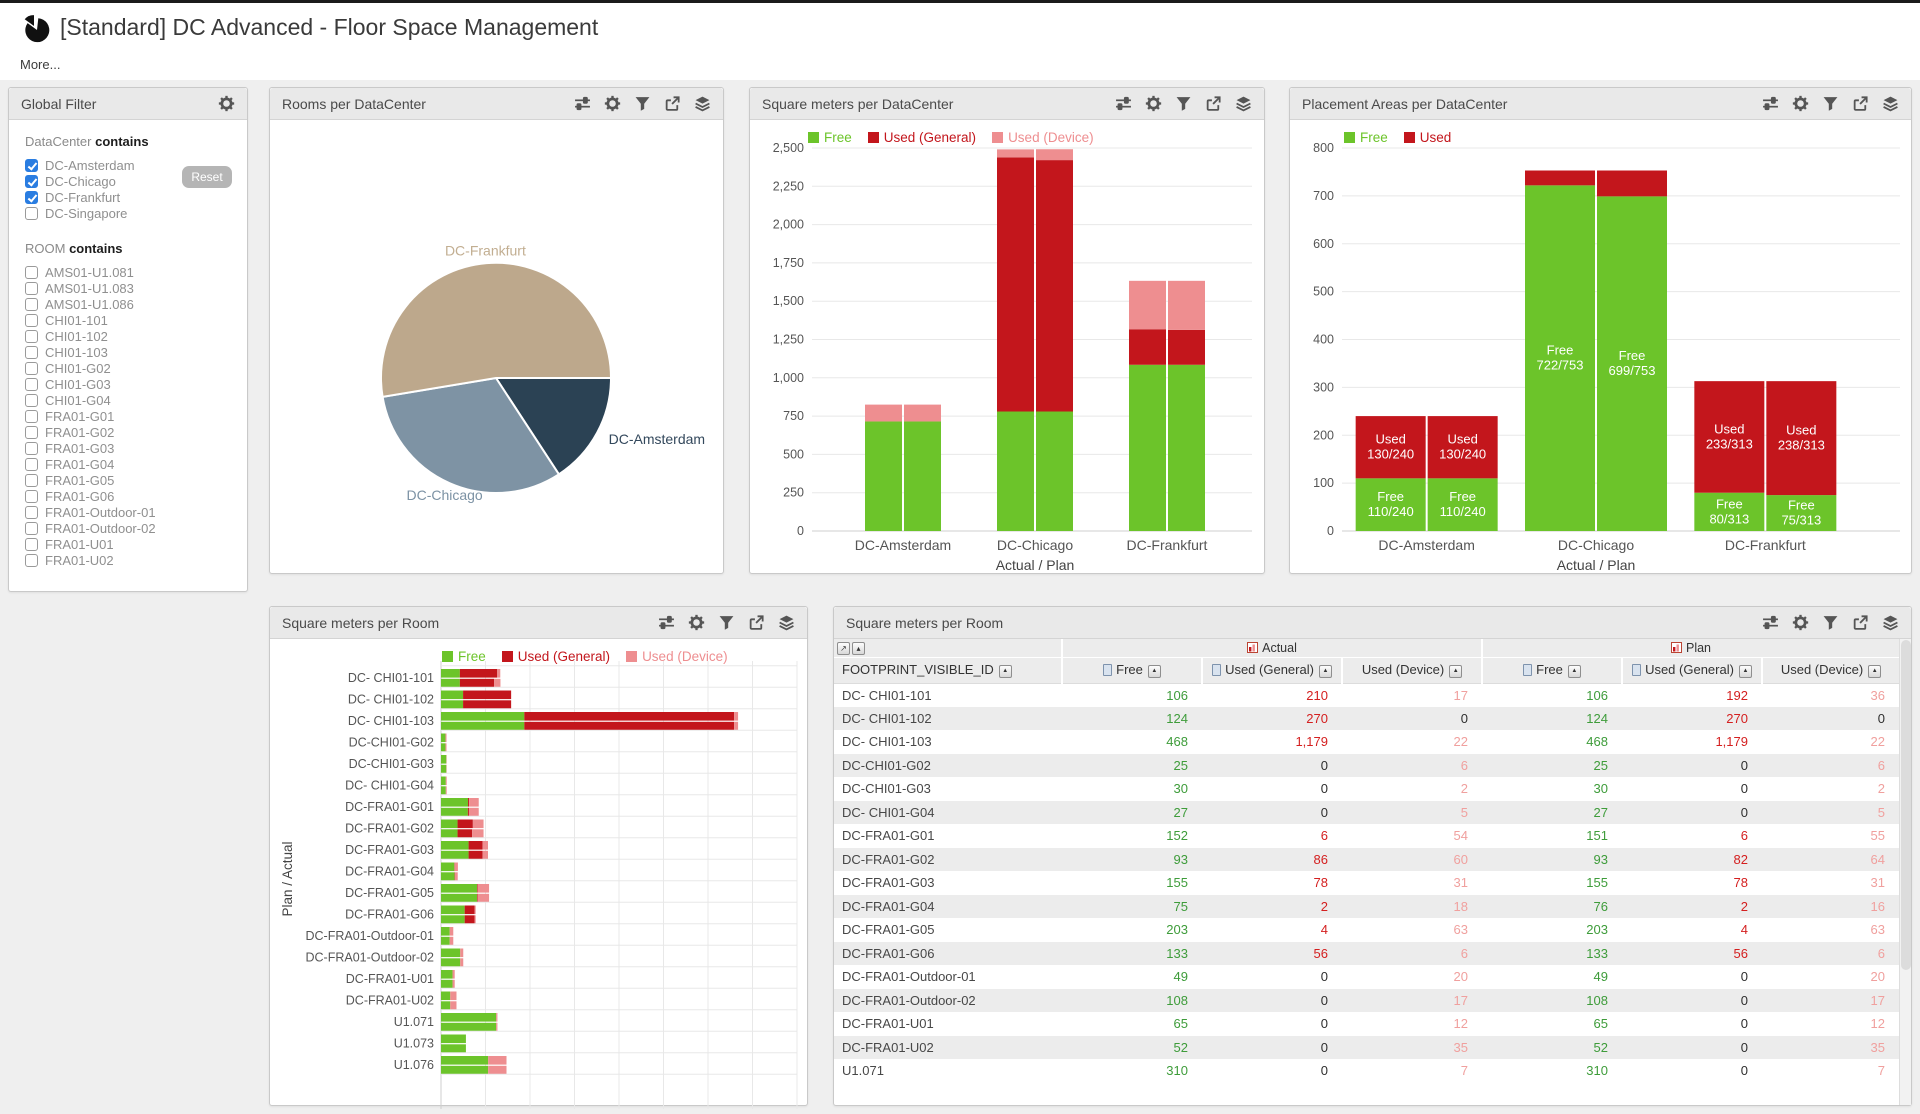  I want to click on bar-DC-Amsterdam-plan-Free, so click(922, 476).